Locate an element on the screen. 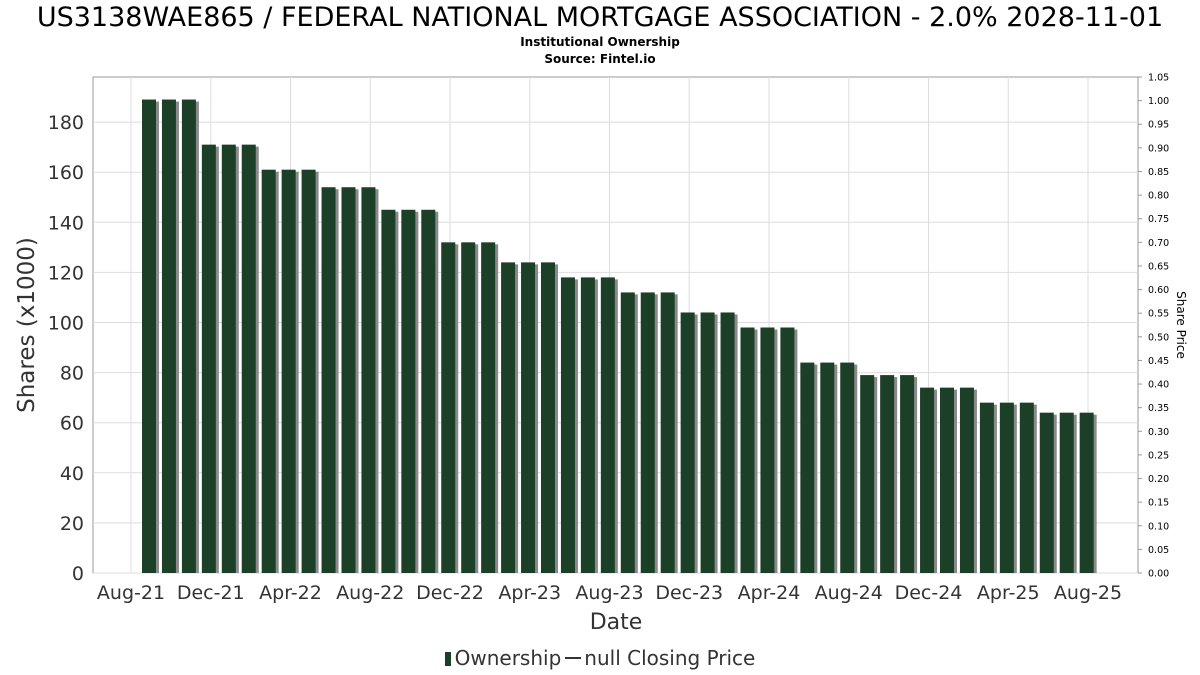 The height and width of the screenshot is (675, 1200). y2-tick-label: 0.70 is located at coordinates (1158, 243).